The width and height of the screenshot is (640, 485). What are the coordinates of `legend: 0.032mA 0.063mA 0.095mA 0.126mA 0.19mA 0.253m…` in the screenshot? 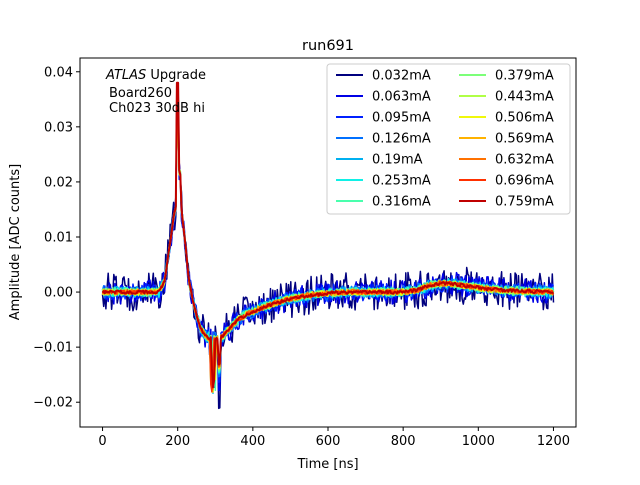 It's located at (448, 139).